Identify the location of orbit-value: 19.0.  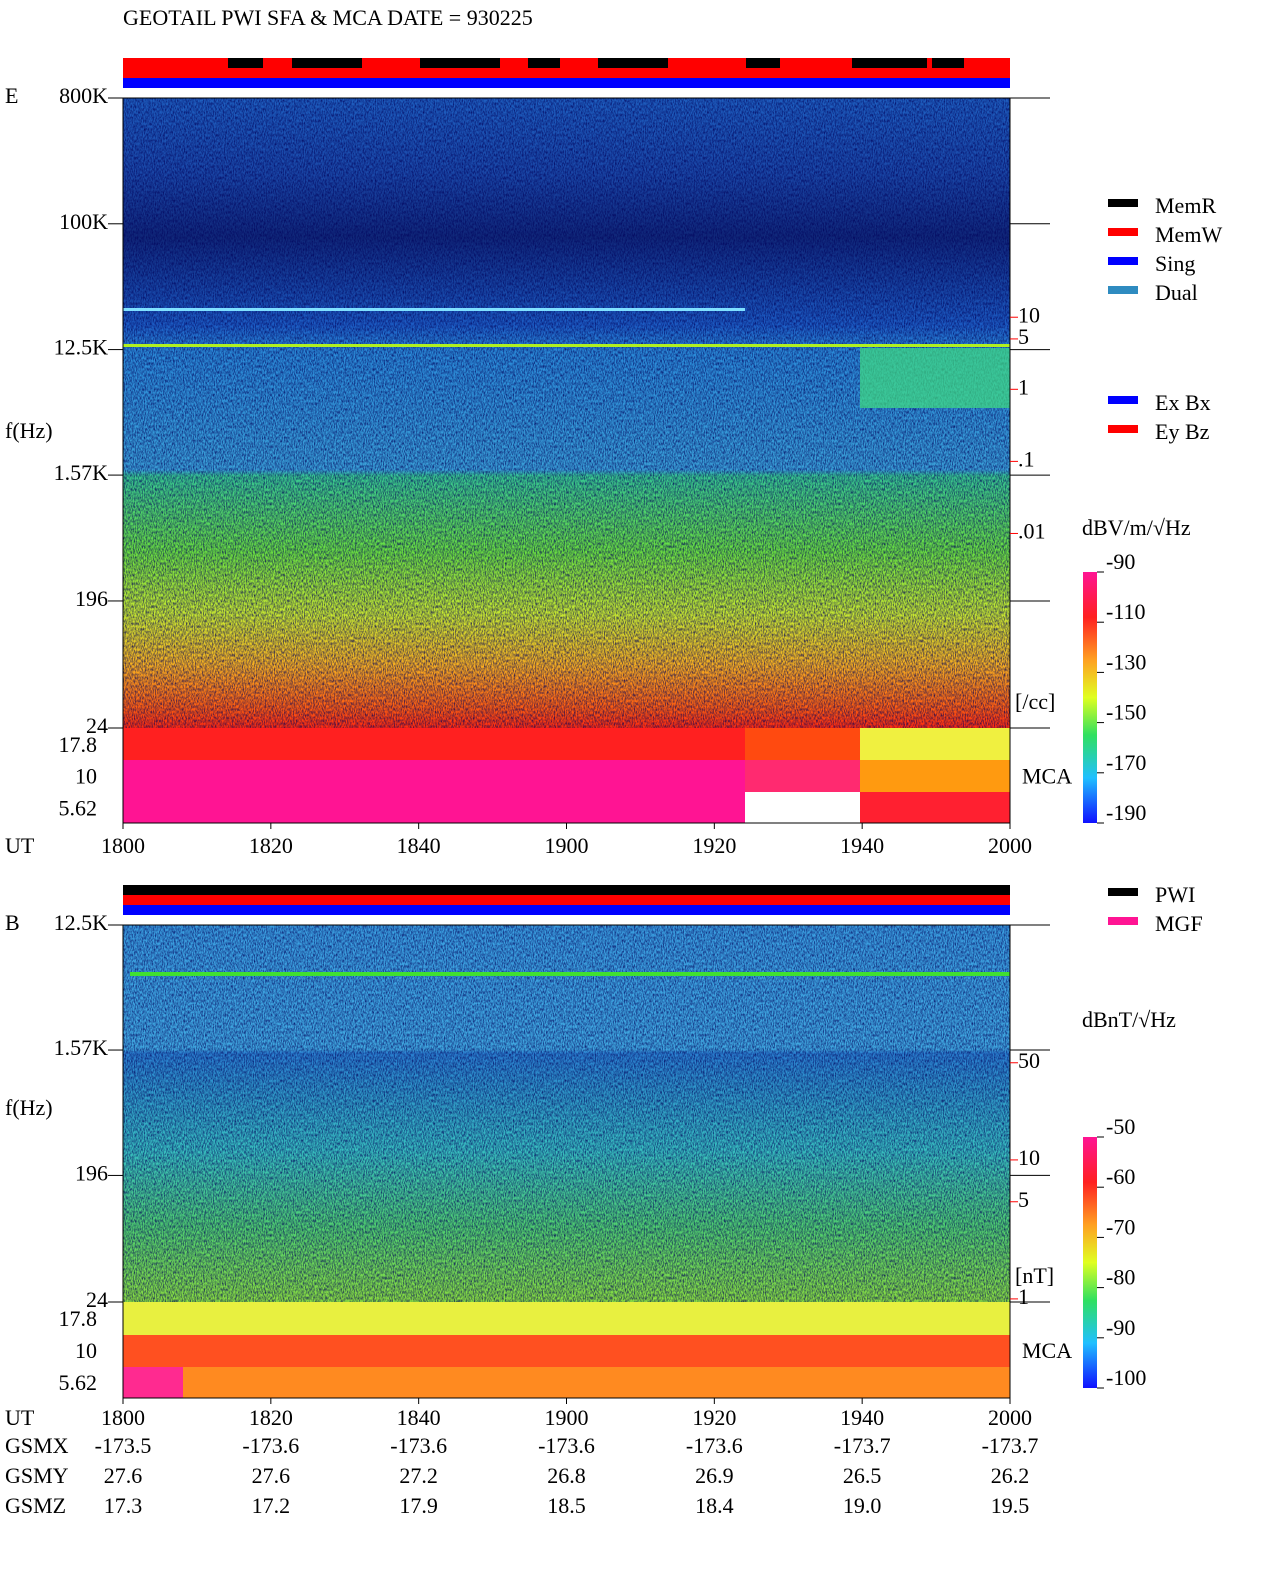
(862, 1505).